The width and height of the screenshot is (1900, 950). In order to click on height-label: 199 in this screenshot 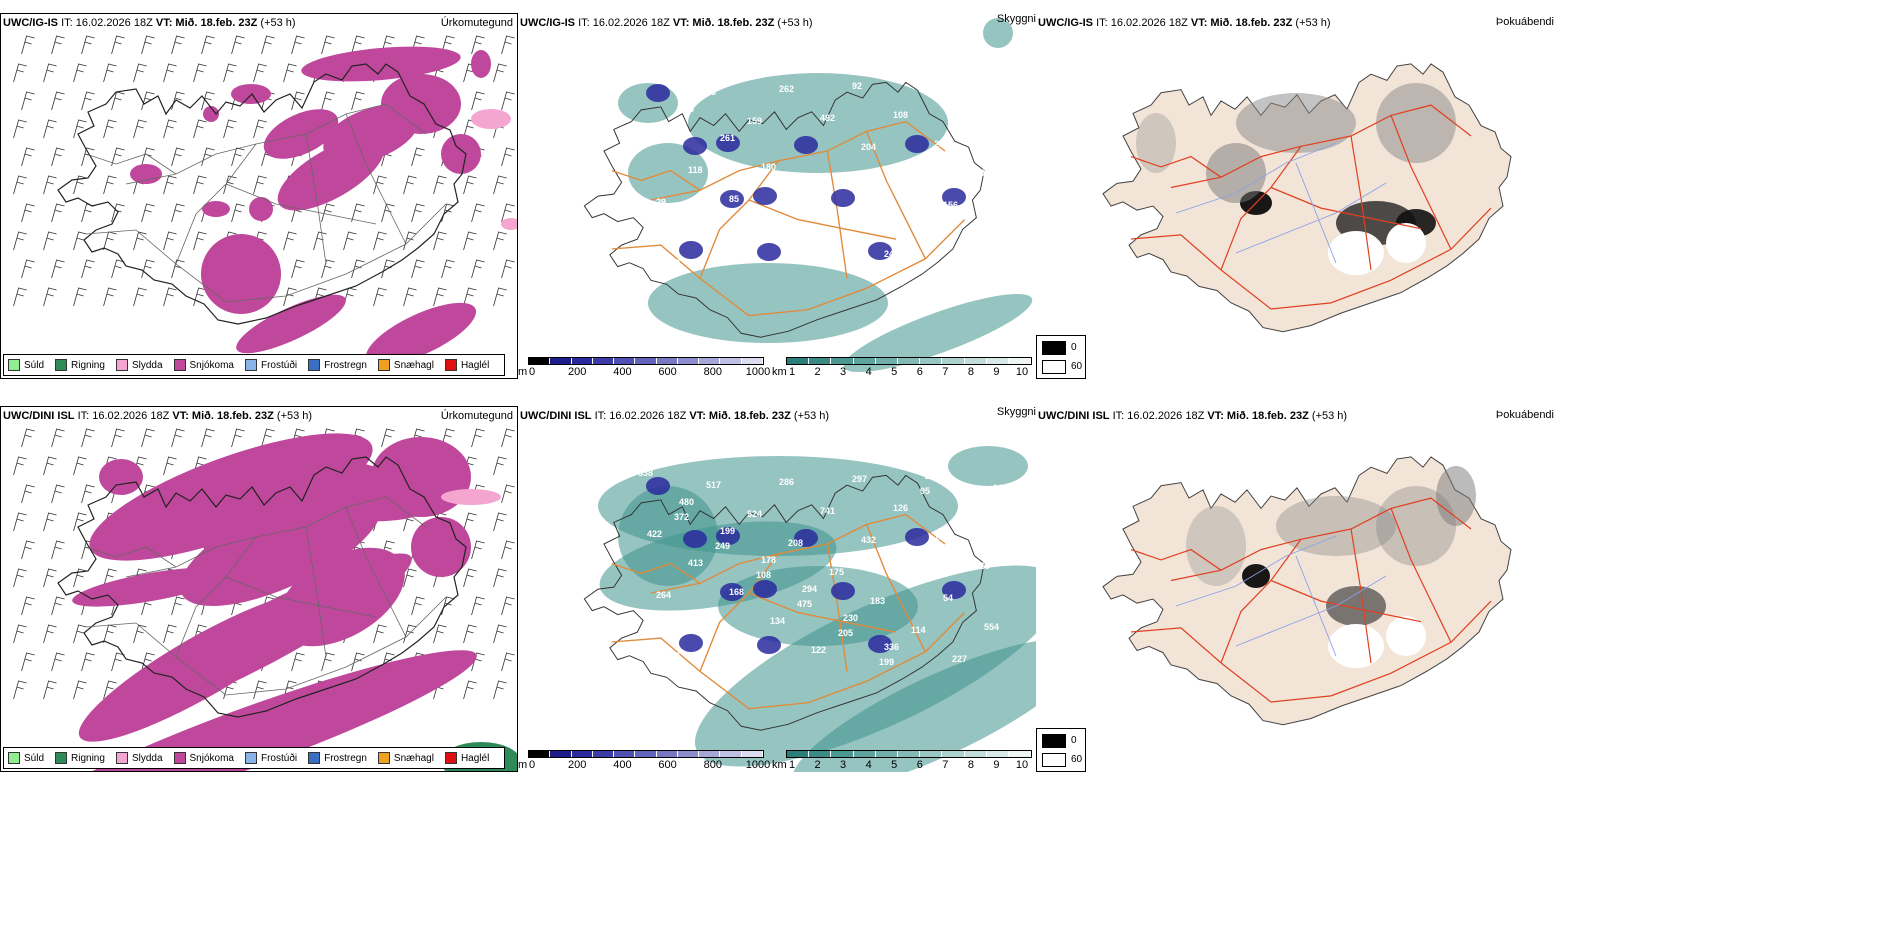, I will do `click(727, 531)`.